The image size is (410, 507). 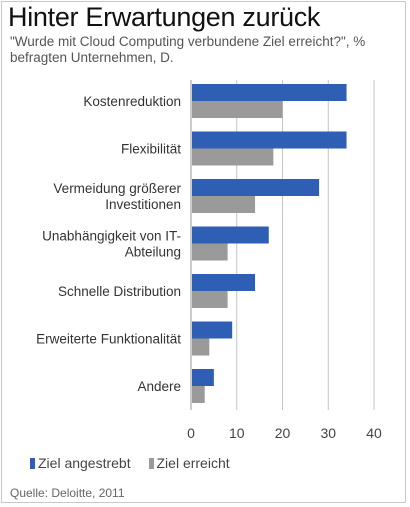 What do you see at coordinates (193, 463) in the screenshot?
I see `legend-label-erreicht: Ziel erreicht` at bounding box center [193, 463].